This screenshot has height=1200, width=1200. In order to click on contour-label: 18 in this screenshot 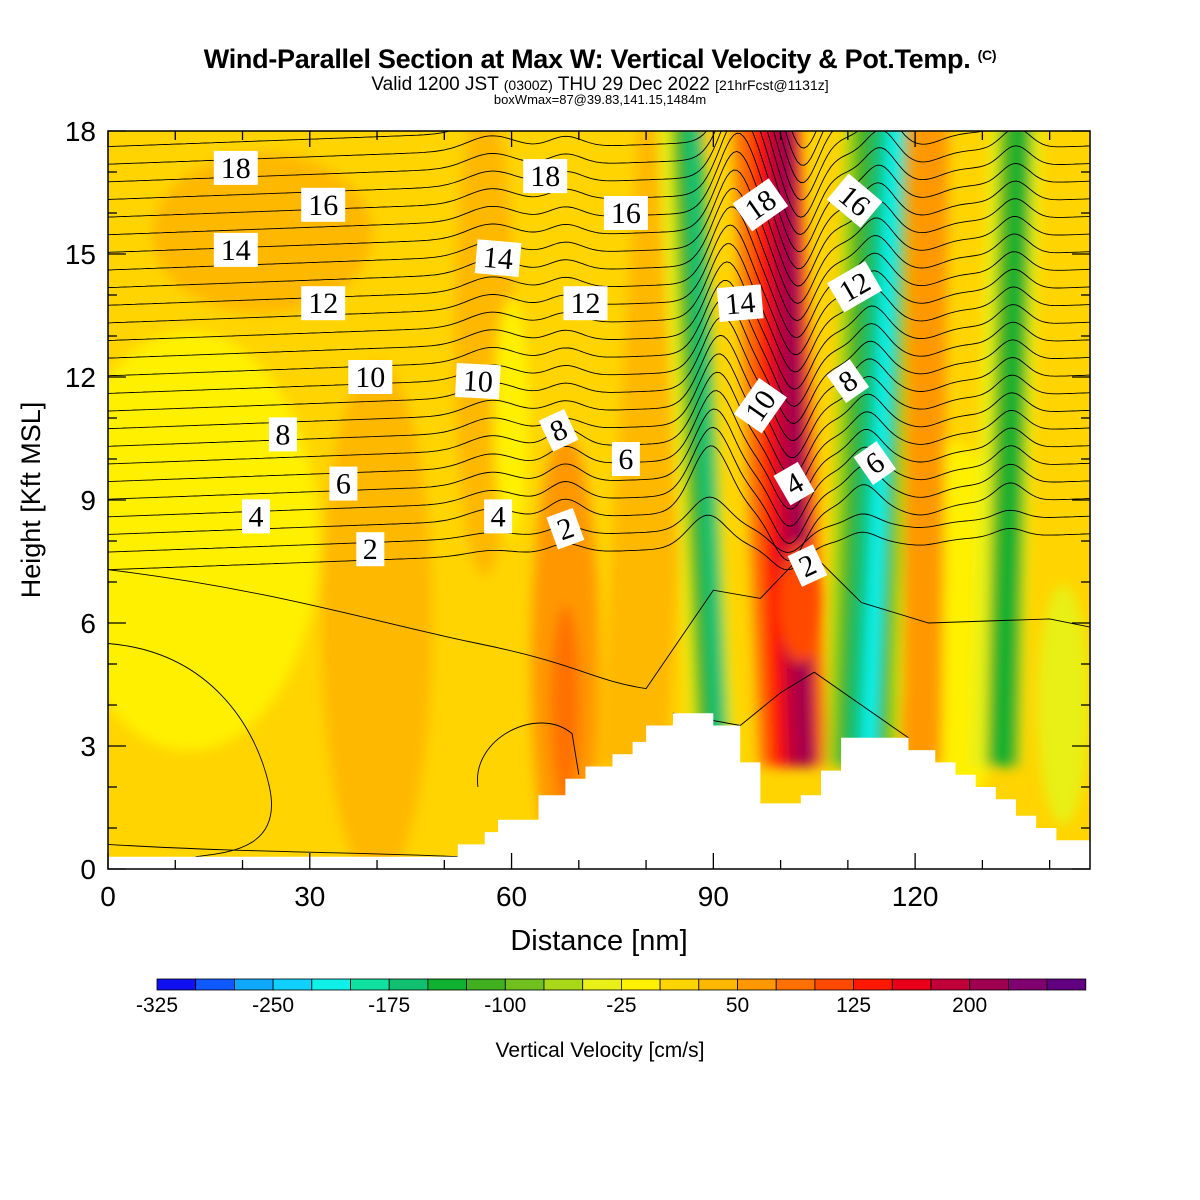, I will do `click(545, 176)`.